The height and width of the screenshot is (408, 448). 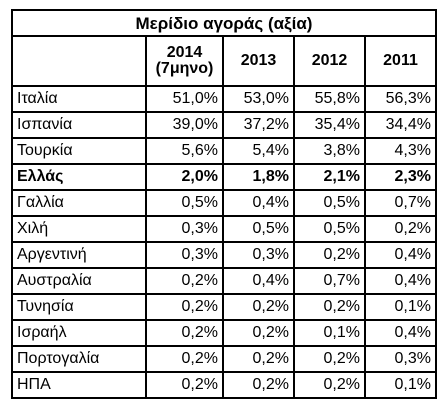 I want to click on year-sublabel: (7μηνο), so click(x=184, y=68).